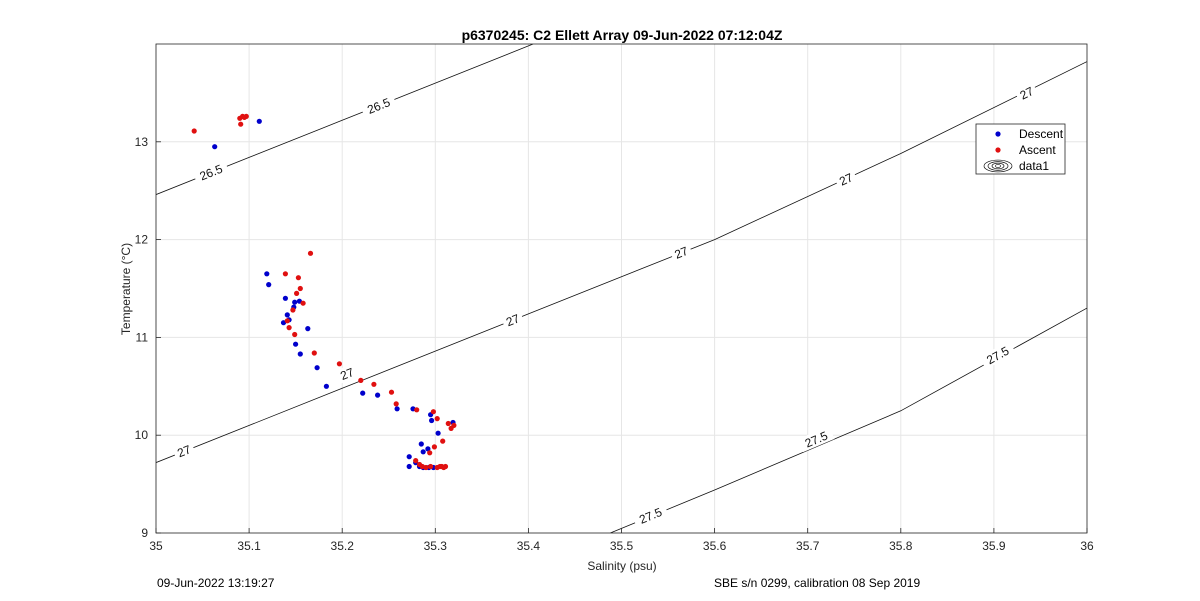 Image resolution: width=1200 pixels, height=601 pixels. Describe the element at coordinates (142, 240) in the screenshot. I see `y-tick-label: 12` at that location.